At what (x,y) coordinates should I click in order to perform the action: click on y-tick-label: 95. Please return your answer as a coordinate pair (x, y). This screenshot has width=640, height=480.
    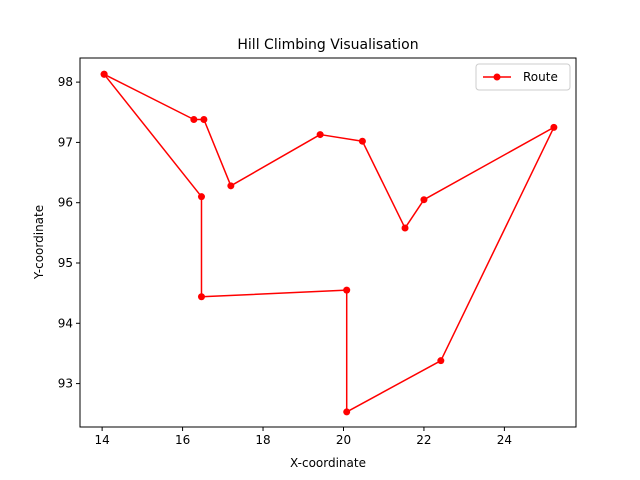
    Looking at the image, I should click on (65, 263).